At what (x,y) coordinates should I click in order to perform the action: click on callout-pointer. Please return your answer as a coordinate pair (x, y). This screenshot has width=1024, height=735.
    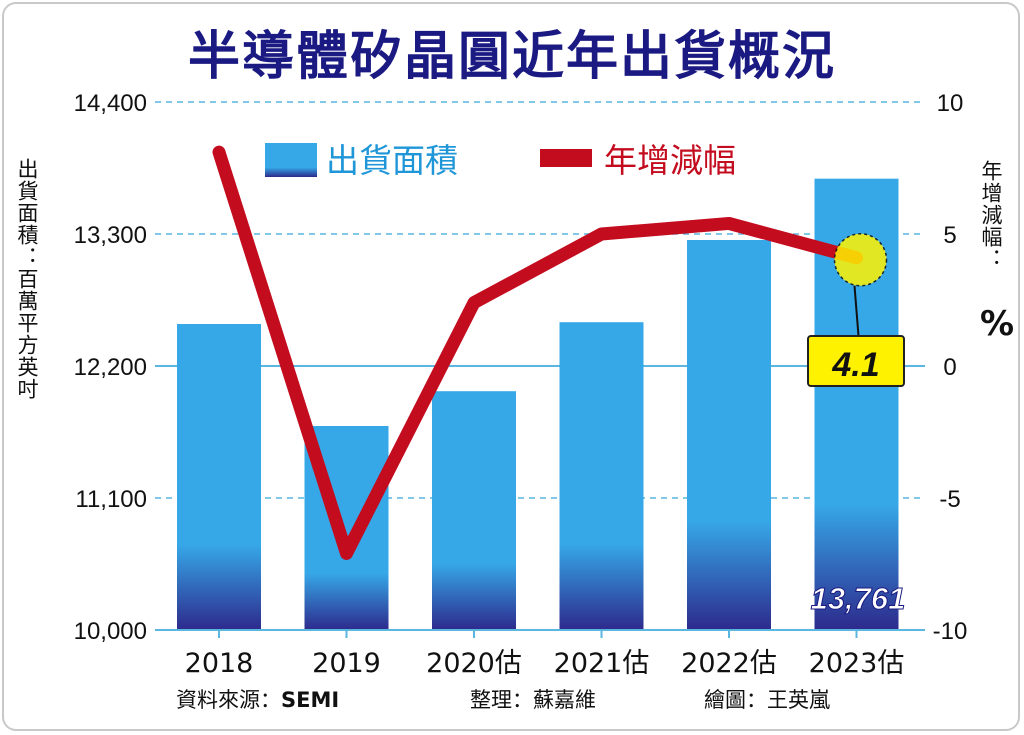
    Looking at the image, I should click on (856, 311).